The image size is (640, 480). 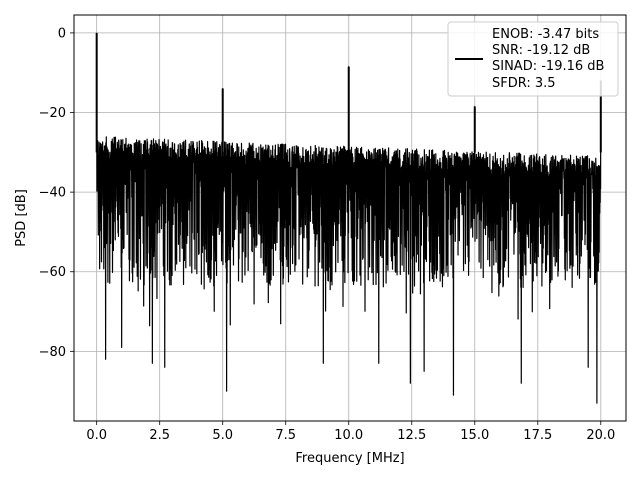 What do you see at coordinates (159, 435) in the screenshot?
I see `x-tick-label: 2.5` at bounding box center [159, 435].